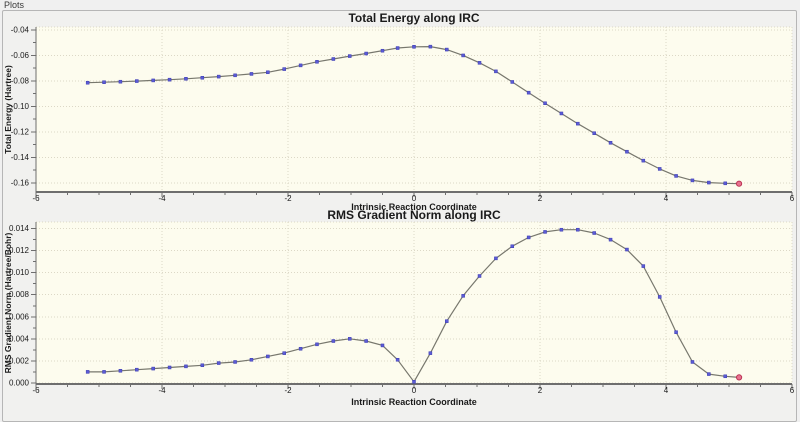 This screenshot has height=422, width=800. I want to click on plots-panel-label: Plots, so click(14, 5).